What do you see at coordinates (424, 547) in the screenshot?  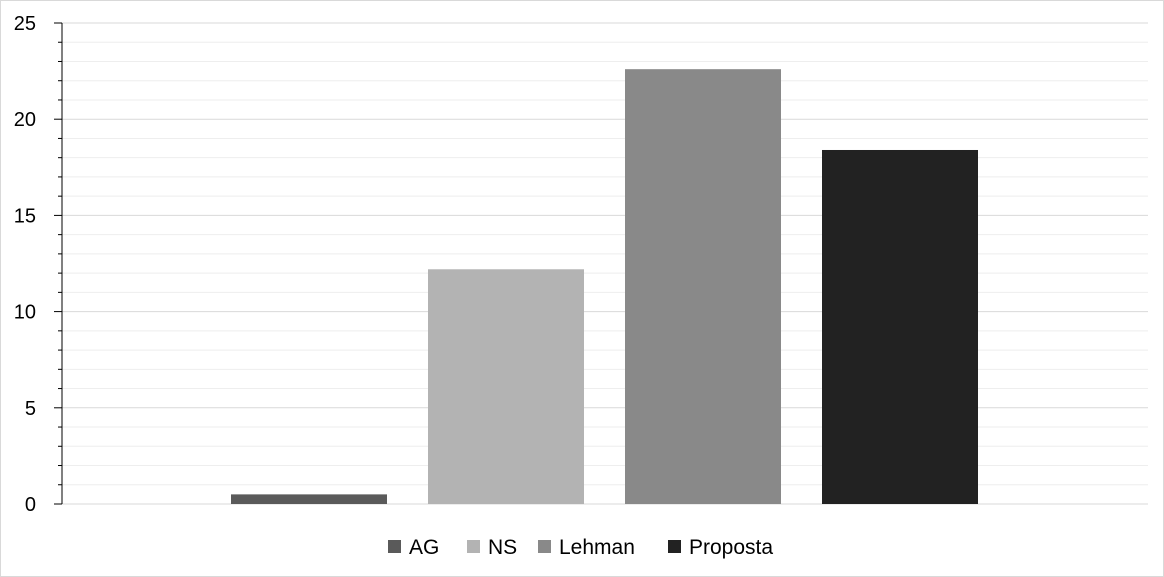 I see `legend-label-ag: AG` at bounding box center [424, 547].